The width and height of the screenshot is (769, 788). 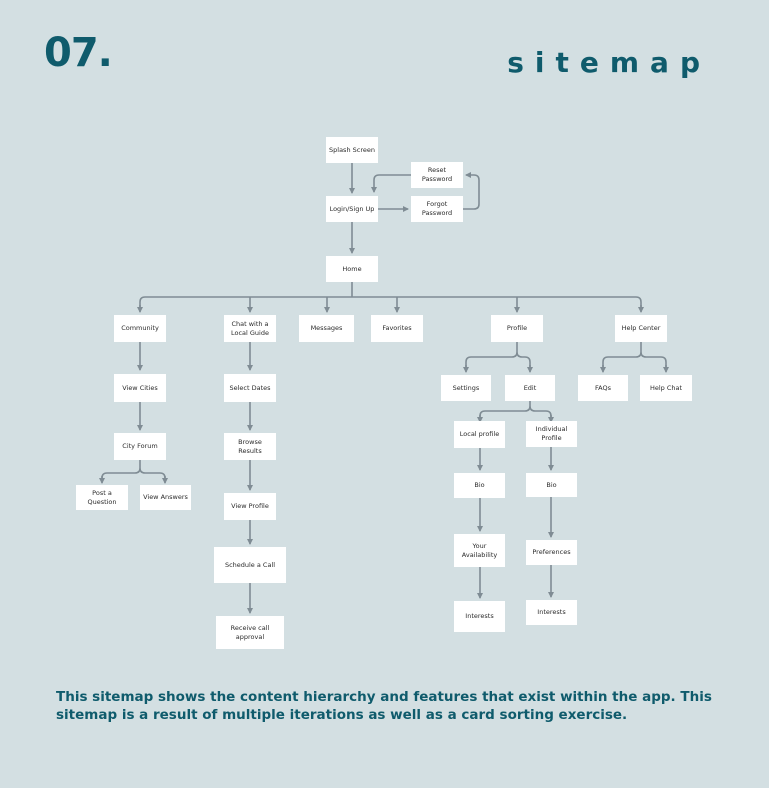 I want to click on node-login-sign-up: Login/Sign Up, so click(x=352, y=209).